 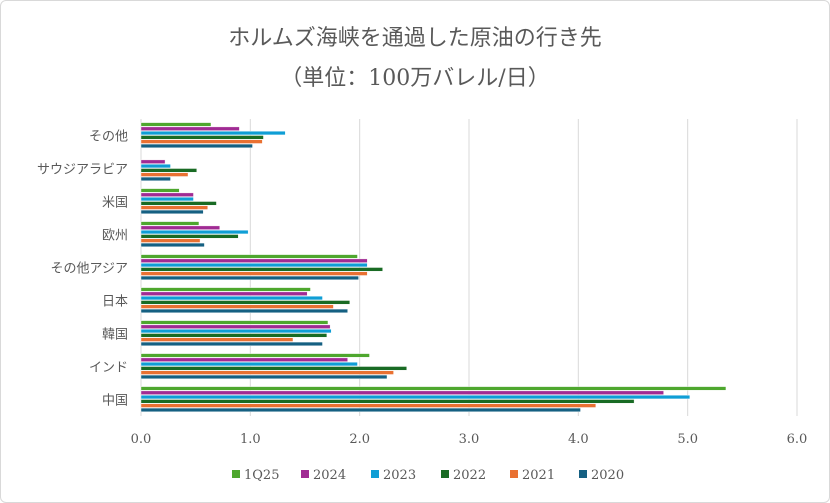 What do you see at coordinates (415, 38) in the screenshot?
I see `chart-title: ホルムズ海峡を通過した原油の行き先` at bounding box center [415, 38].